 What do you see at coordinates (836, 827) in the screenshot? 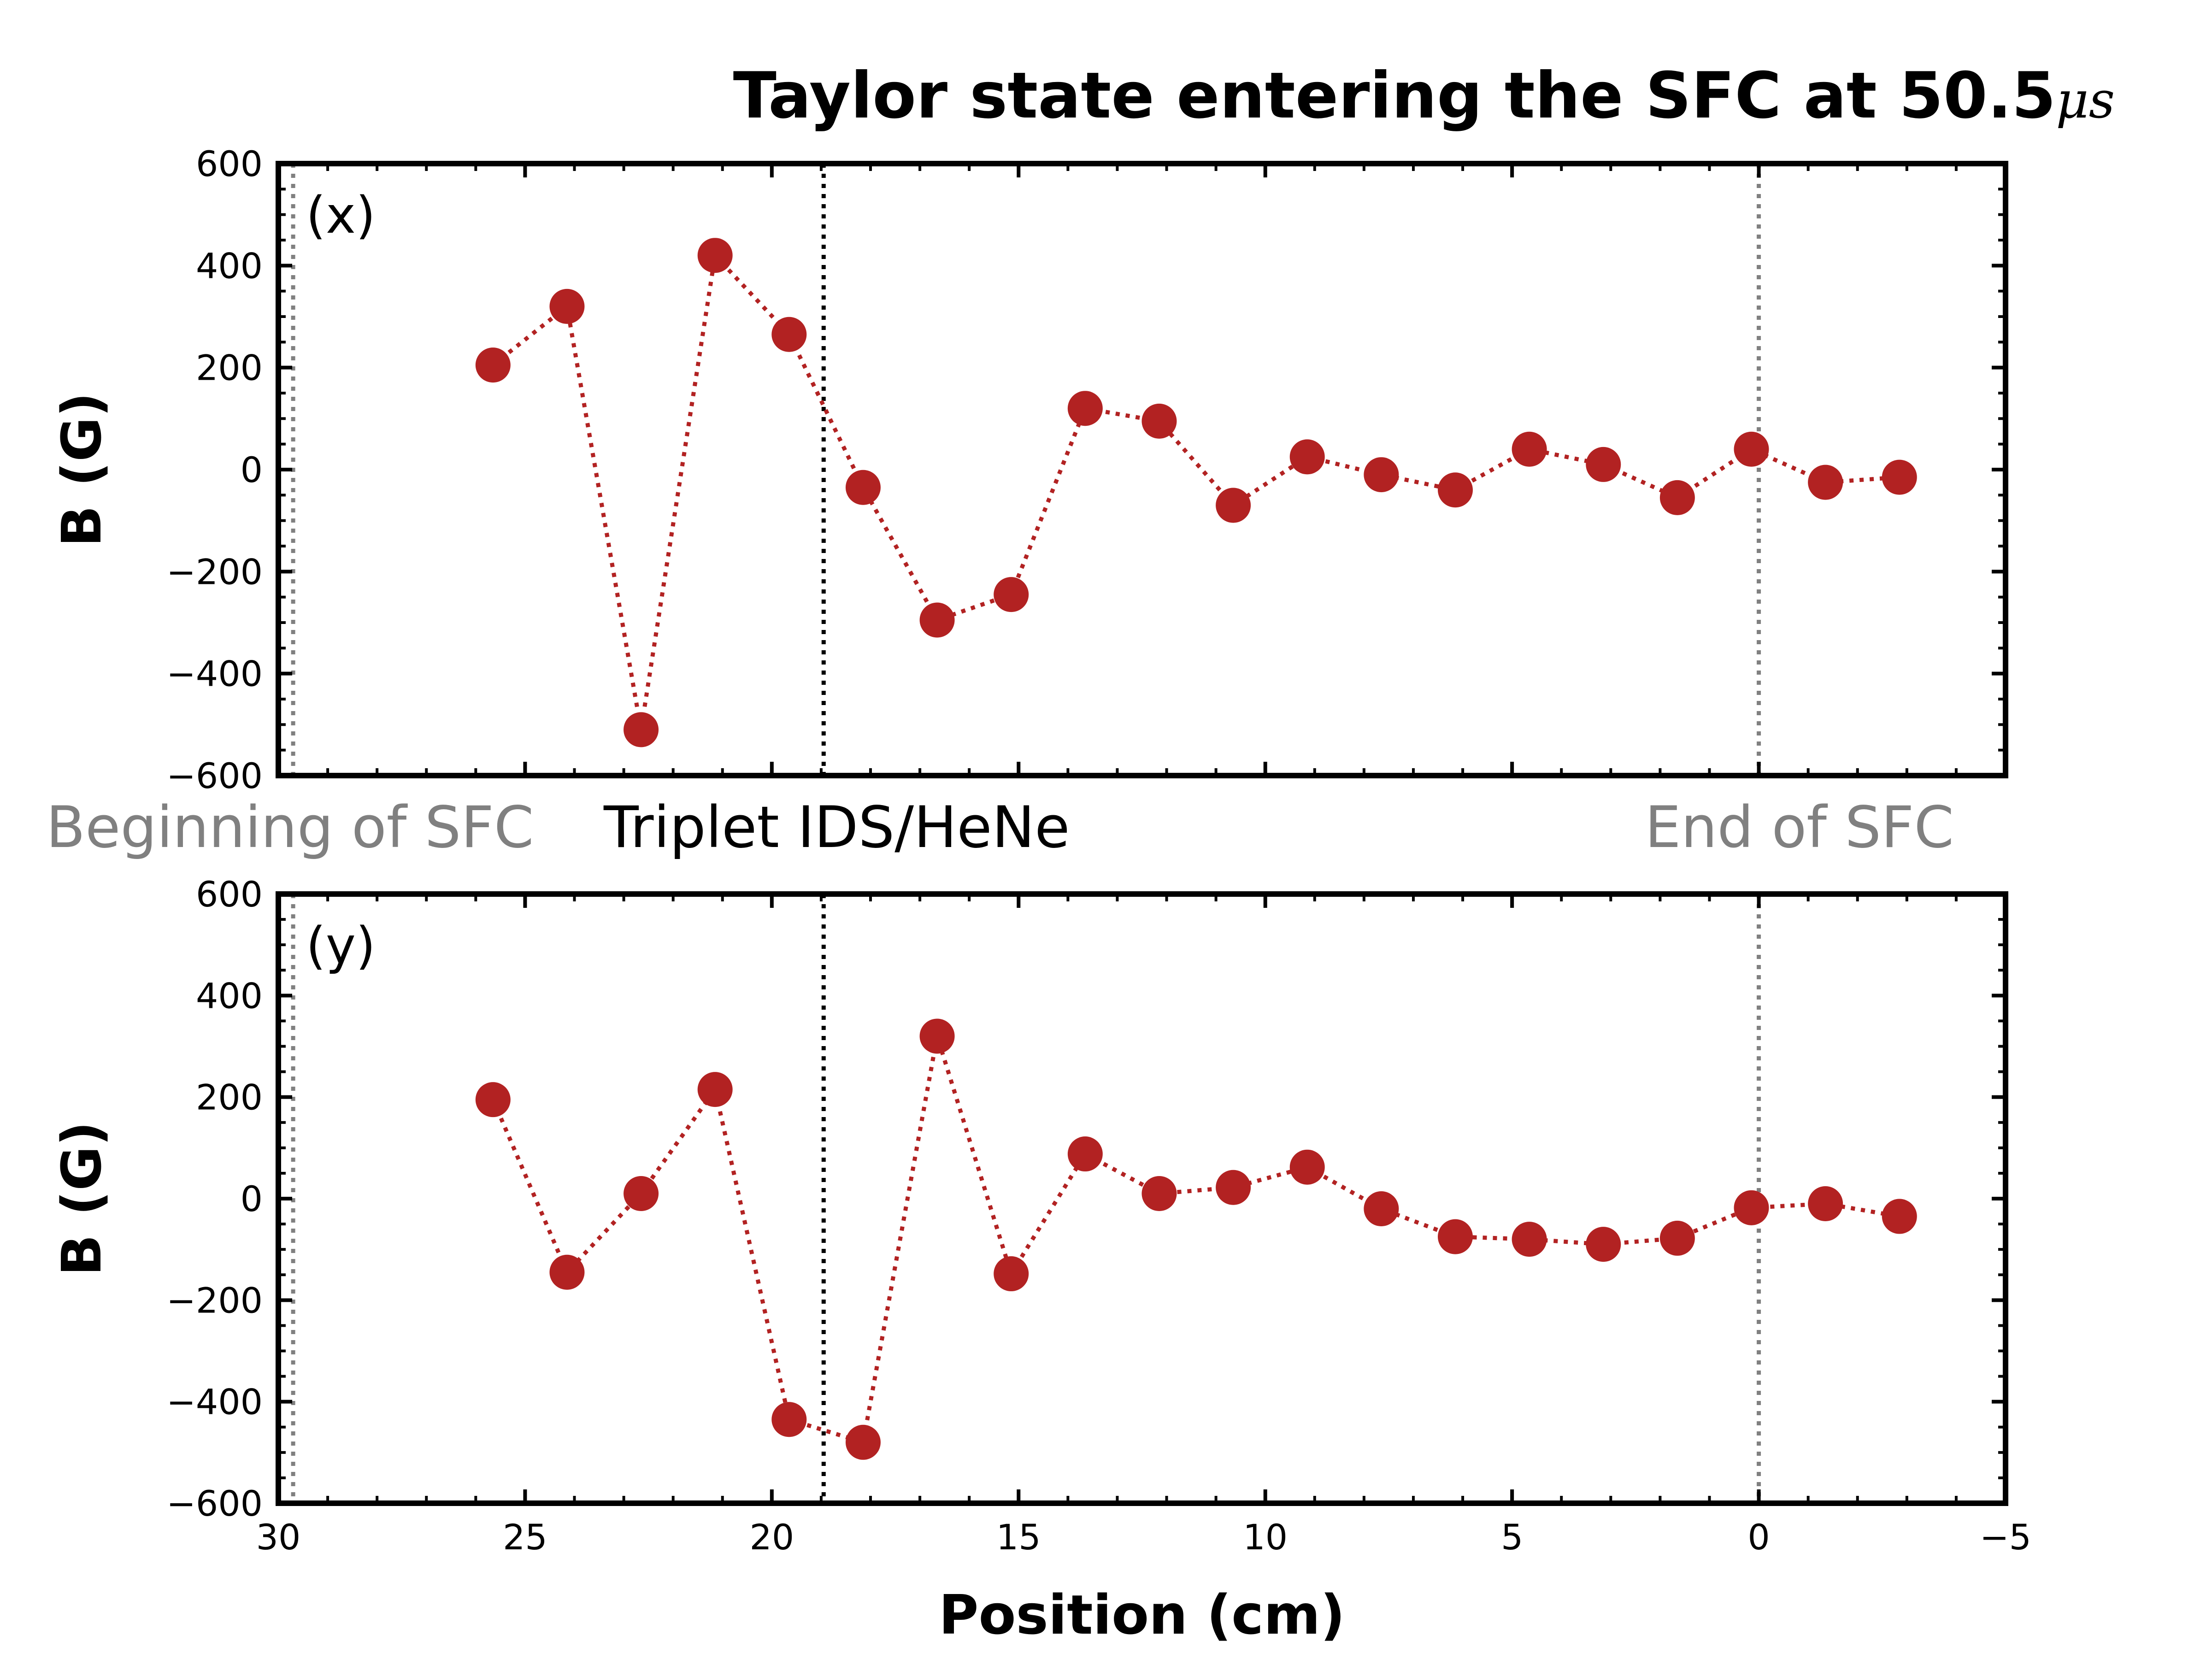
I see `annotation-triplet-ids-hene: Triplet IDS/HeNe` at bounding box center [836, 827].